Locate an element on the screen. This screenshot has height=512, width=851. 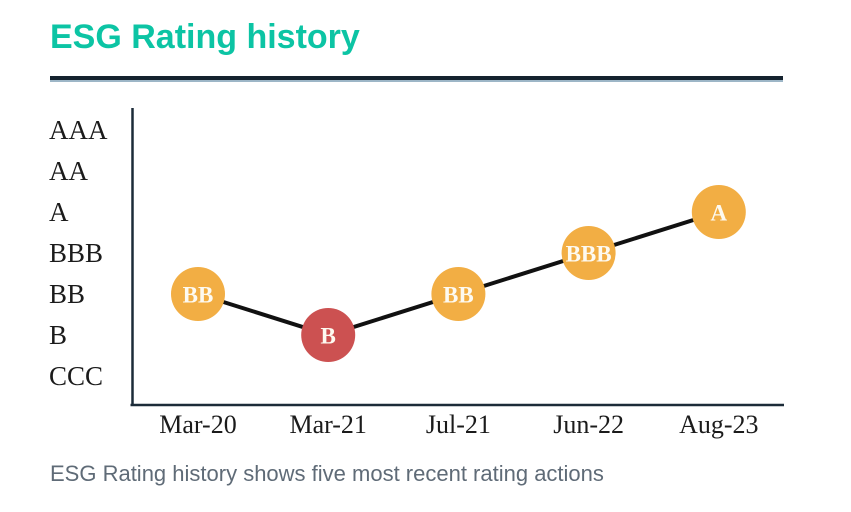
rating-marker-label: B is located at coordinates (328, 336).